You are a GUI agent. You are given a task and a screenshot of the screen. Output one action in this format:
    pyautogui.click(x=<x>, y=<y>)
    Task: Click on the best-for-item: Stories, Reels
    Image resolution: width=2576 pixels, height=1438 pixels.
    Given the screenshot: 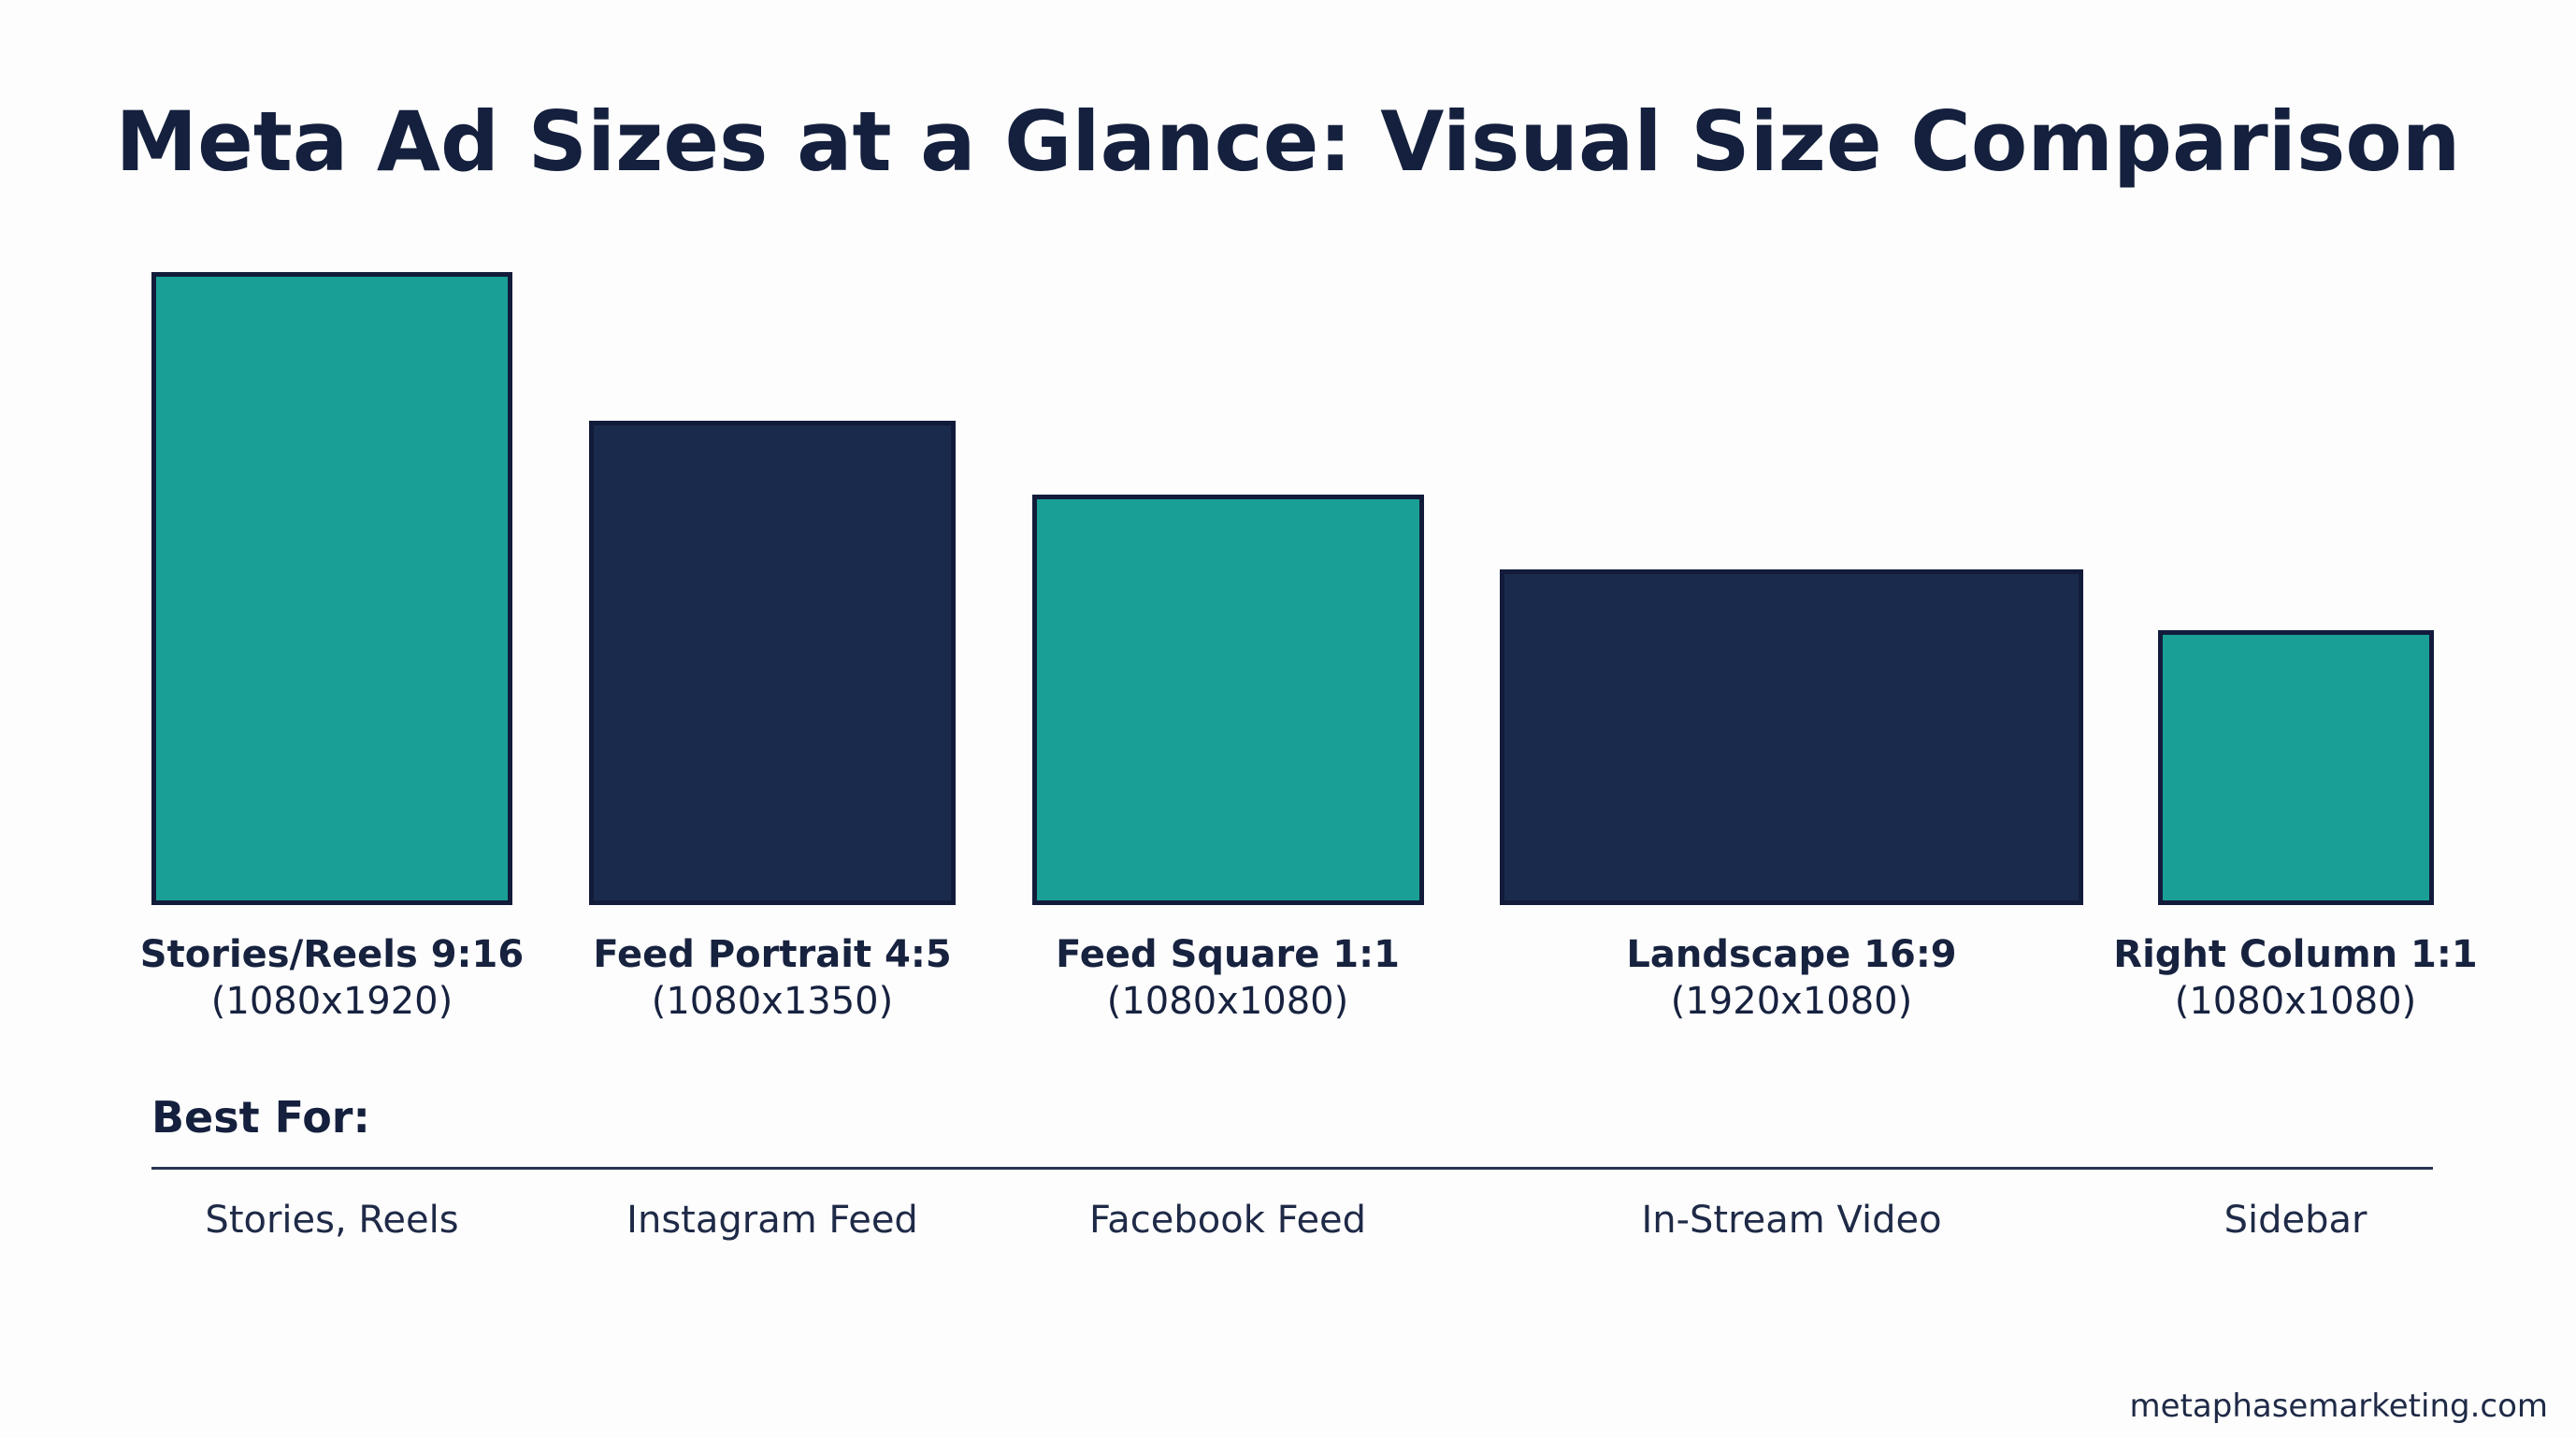 What is the action you would take?
    pyautogui.click(x=332, y=1220)
    